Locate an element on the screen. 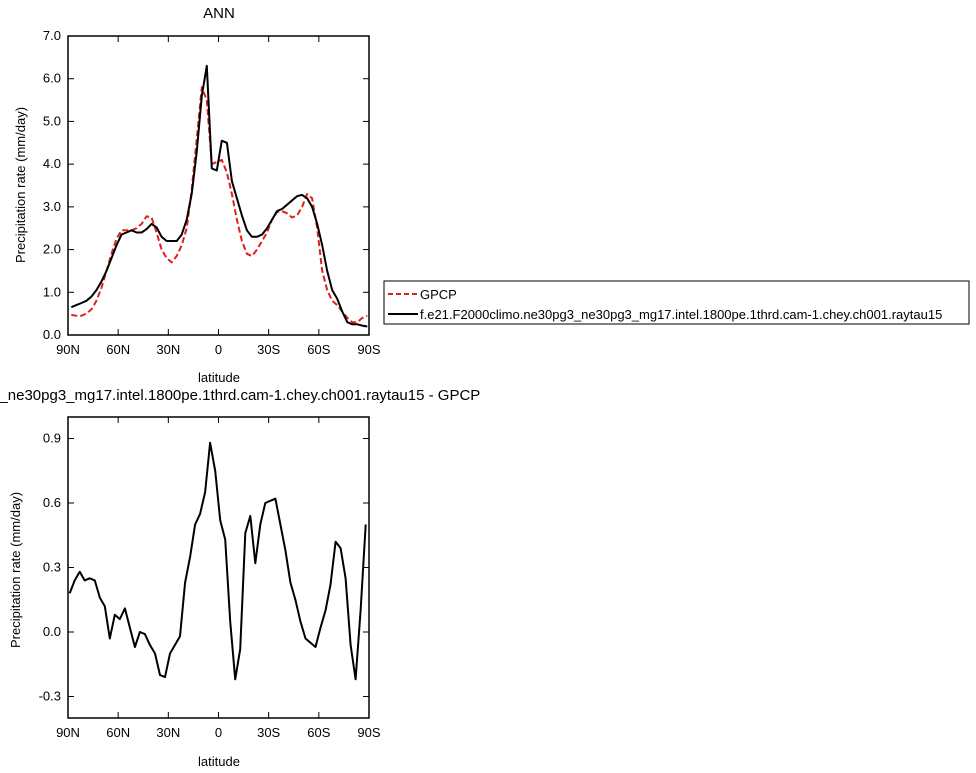  y-axis-ticks: -0.3 0.0 0.3 0.6 0.9 is located at coordinates (204, 567).